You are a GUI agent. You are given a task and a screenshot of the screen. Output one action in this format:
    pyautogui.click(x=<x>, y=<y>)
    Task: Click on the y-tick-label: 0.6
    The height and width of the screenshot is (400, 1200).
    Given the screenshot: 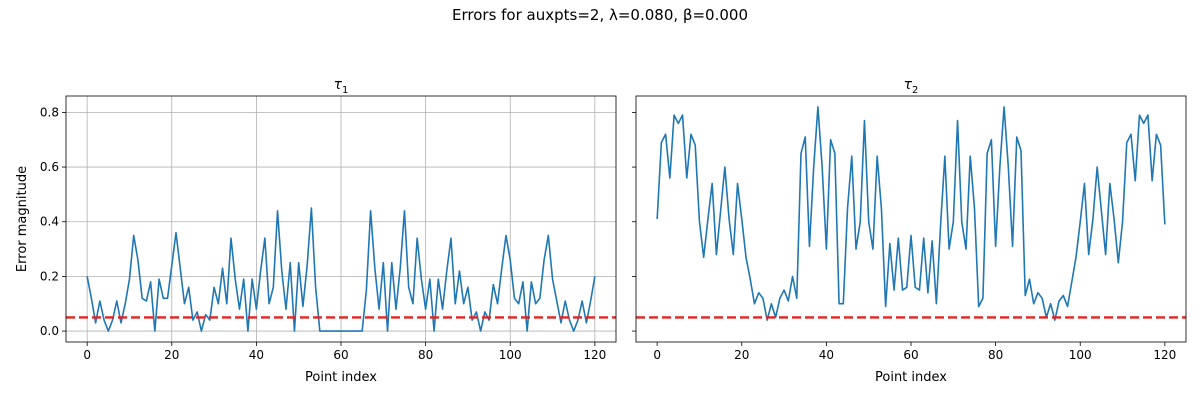 What is the action you would take?
    pyautogui.click(x=49, y=167)
    